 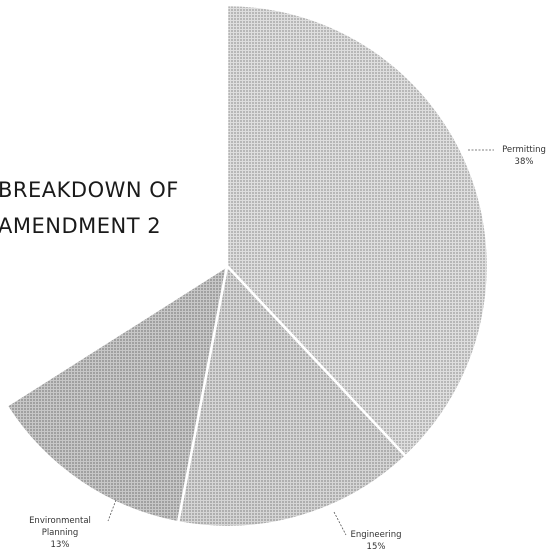 What do you see at coordinates (524, 150) in the screenshot?
I see `slice-label-permitting: Permitting` at bounding box center [524, 150].